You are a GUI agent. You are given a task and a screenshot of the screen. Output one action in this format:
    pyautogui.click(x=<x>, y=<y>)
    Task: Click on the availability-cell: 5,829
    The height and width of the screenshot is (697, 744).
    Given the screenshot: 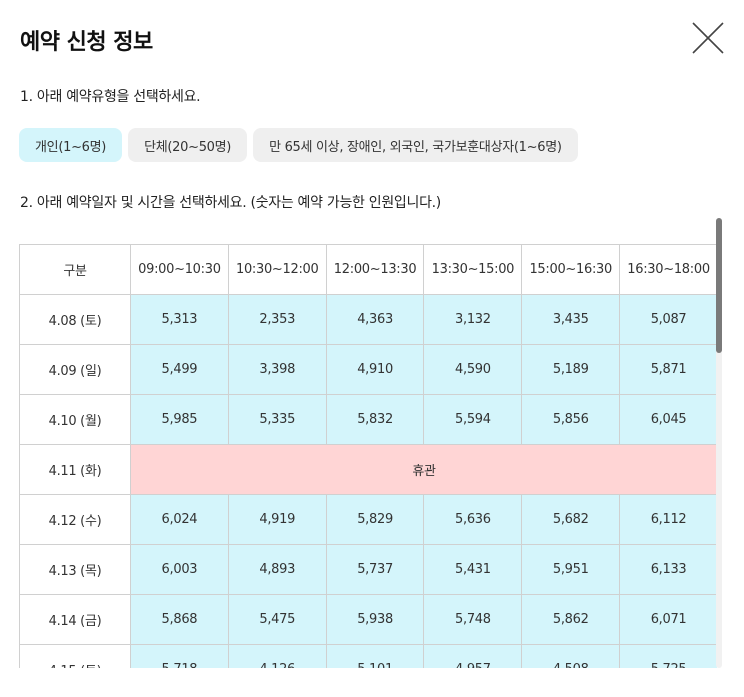 What is the action you would take?
    pyautogui.click(x=375, y=519)
    